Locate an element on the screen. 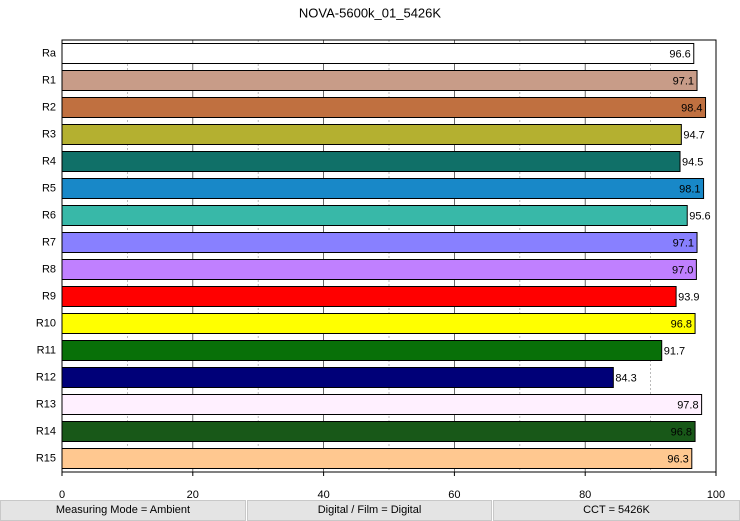 Image resolution: width=740 pixels, height=521 pixels. x-tick-label: 60 is located at coordinates (454, 494).